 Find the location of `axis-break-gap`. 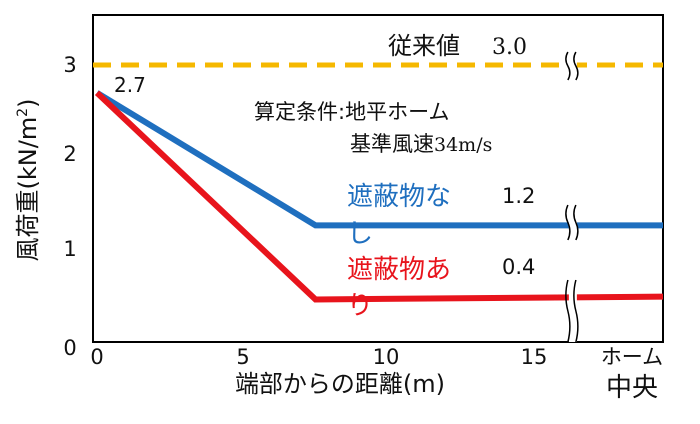

axis-break-gap is located at coordinates (572, 196).